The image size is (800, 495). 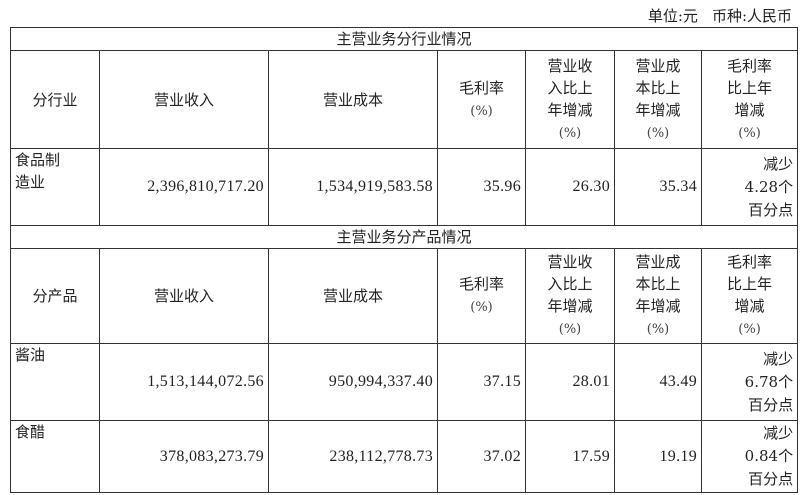 I want to click on row-name-text: 食醋, so click(x=30, y=432).